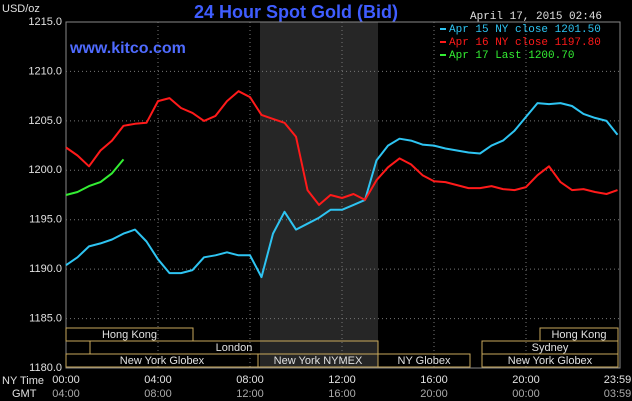 The image size is (632, 401). I want to click on x2-tick-label: 12:00, so click(250, 394).